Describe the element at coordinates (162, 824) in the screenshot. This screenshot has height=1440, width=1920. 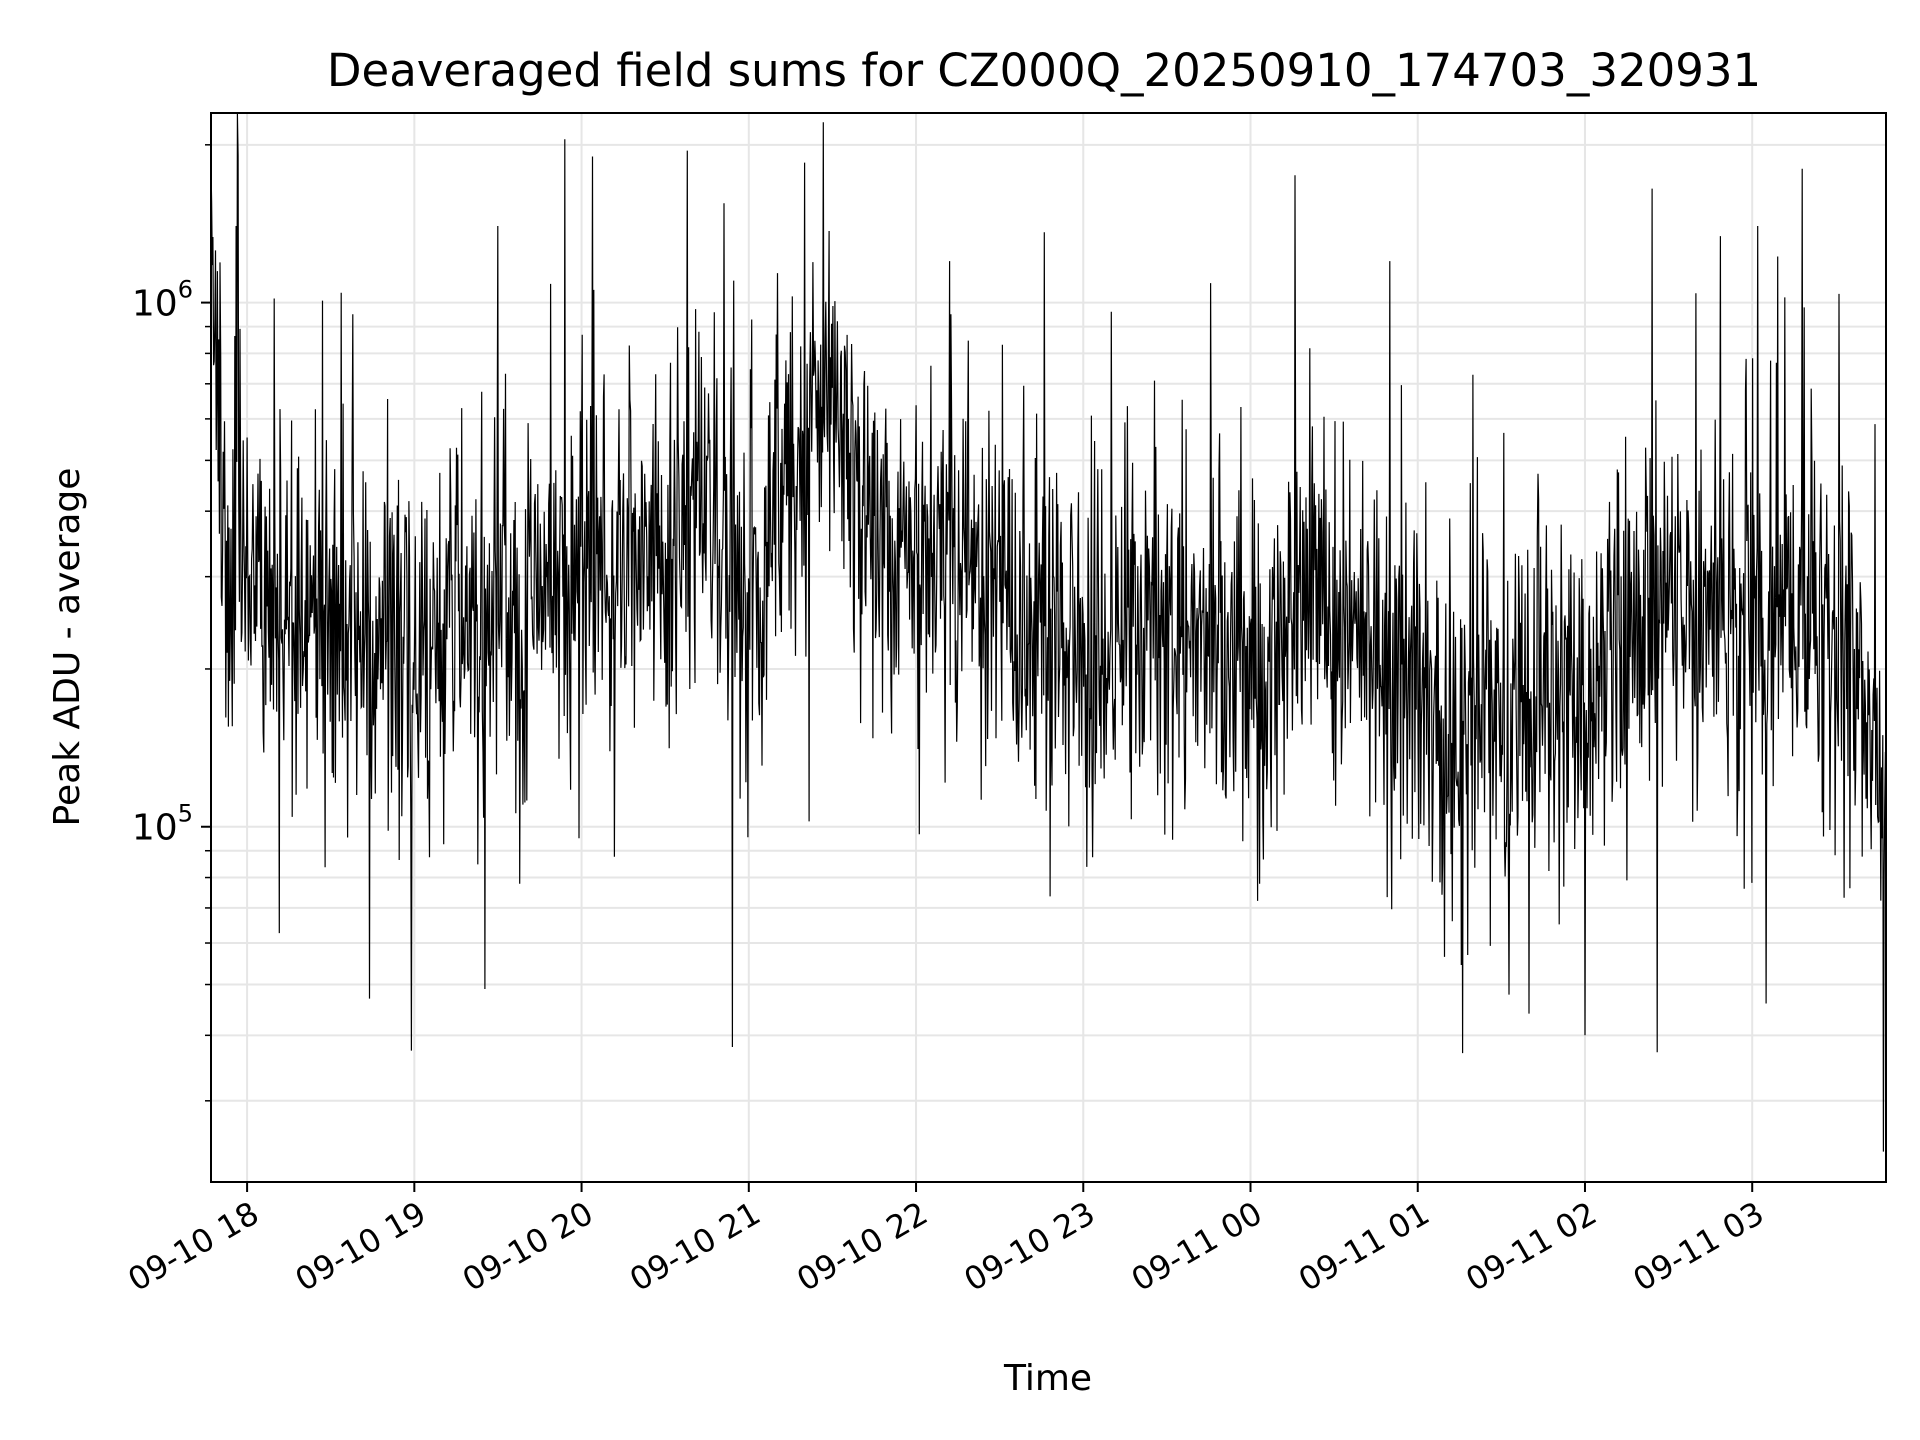
I see `y-tick-label: 10⁵` at that location.